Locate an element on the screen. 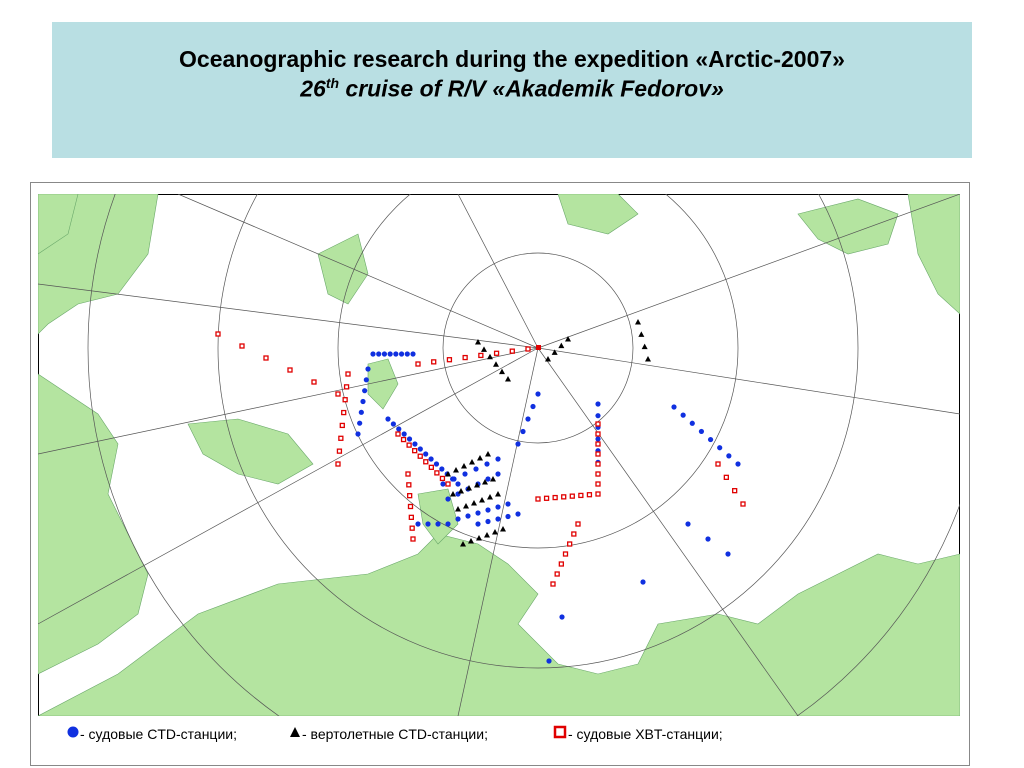 This screenshot has width=1024, height=768. cruise-suffix: th is located at coordinates (332, 83).